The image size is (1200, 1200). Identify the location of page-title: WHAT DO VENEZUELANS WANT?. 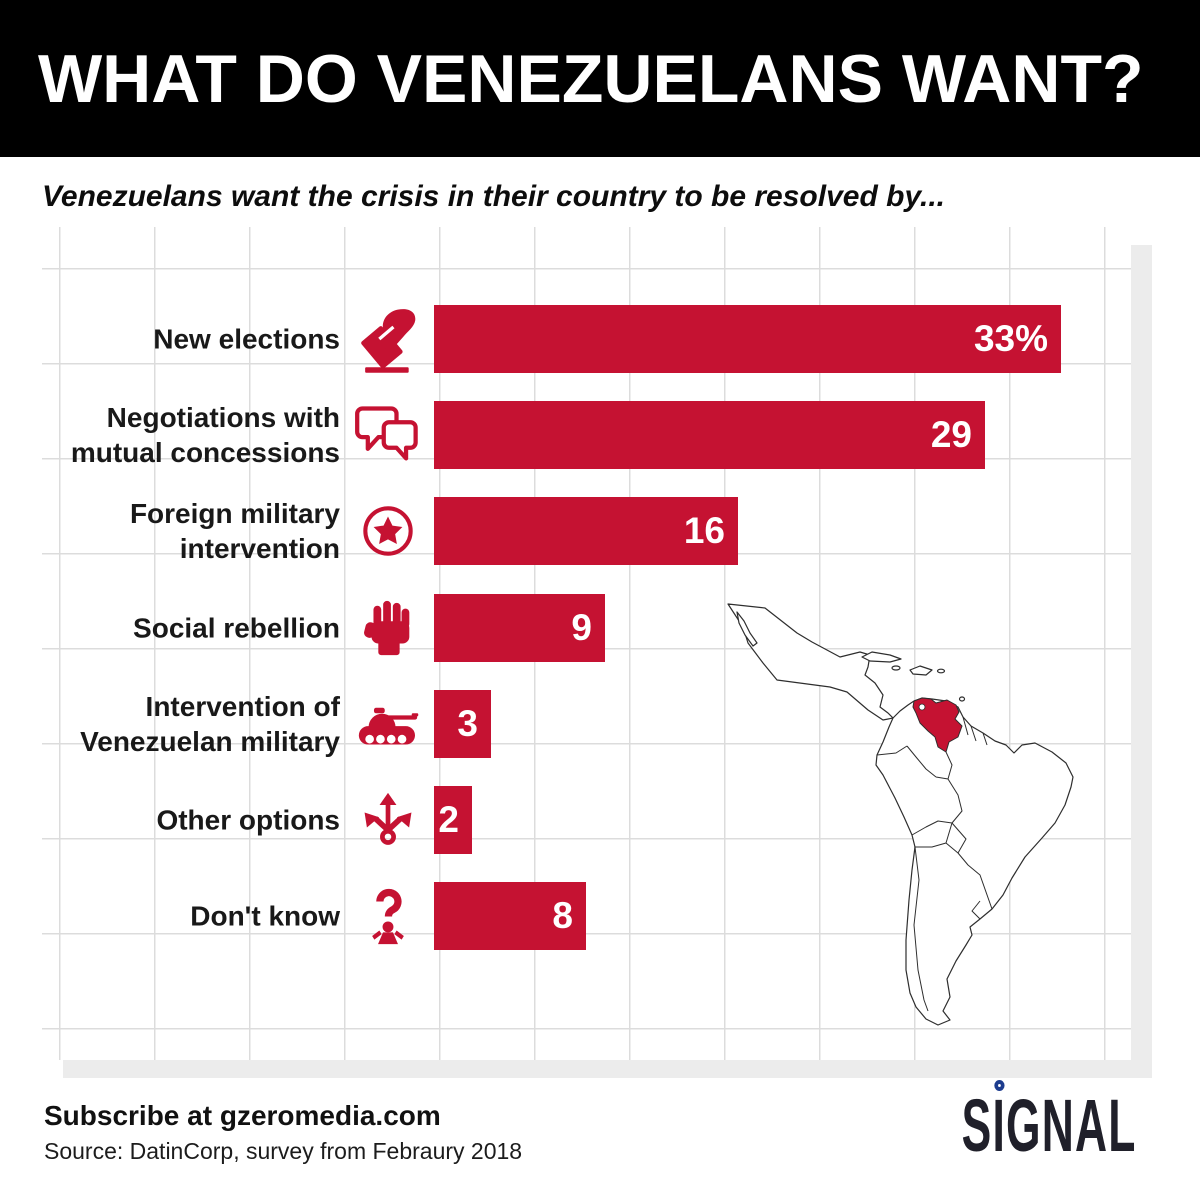
(591, 78).